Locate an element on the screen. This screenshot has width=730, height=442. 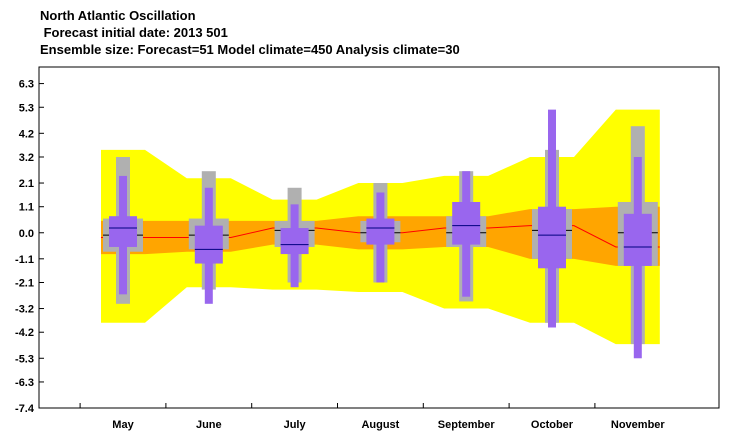
month-box-october is located at coordinates (552, 218).